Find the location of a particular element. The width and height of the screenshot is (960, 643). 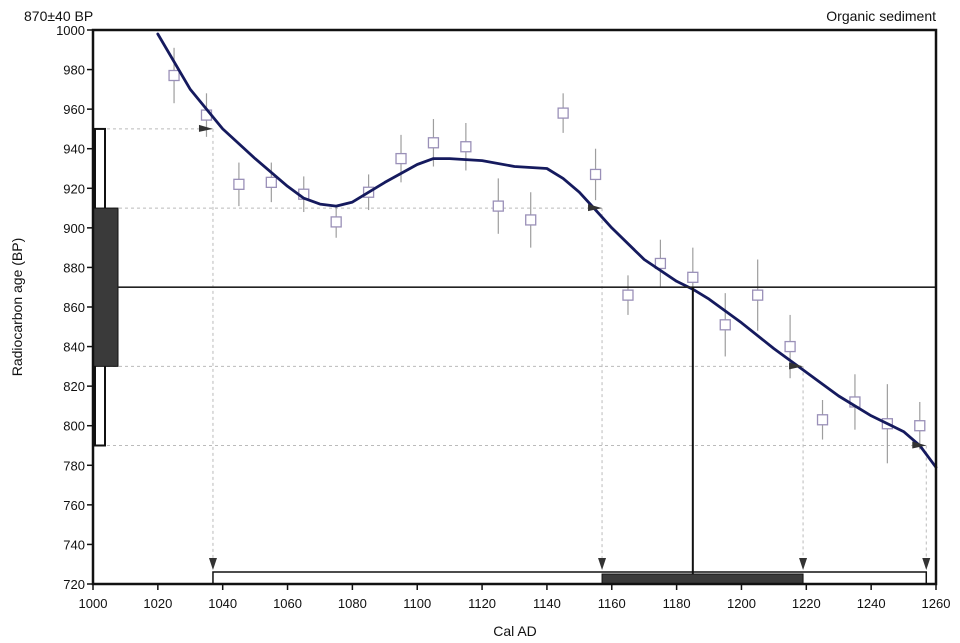

x-tick-label: 1100 is located at coordinates (417, 603).